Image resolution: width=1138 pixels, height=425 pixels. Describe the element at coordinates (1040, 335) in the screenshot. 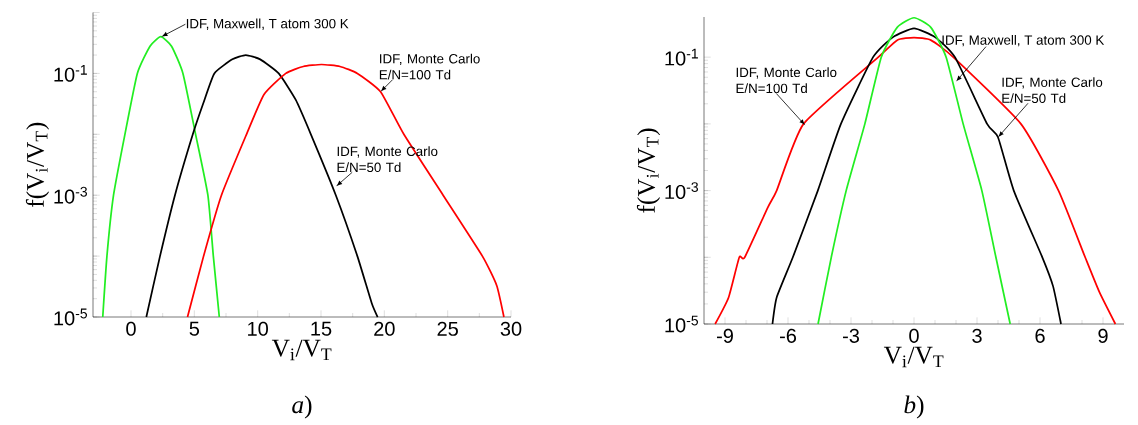

I see `x-tick-label: 6` at that location.